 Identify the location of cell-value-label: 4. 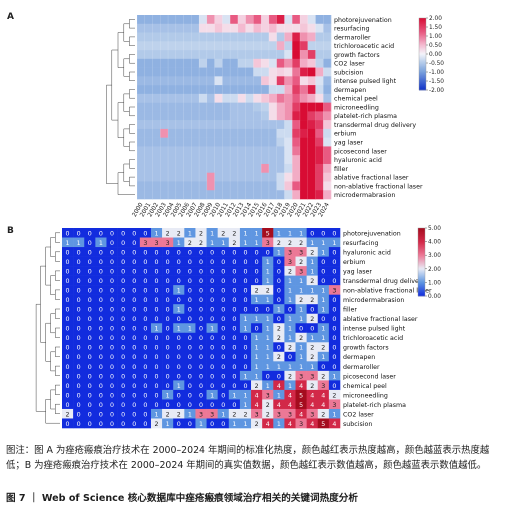
(334, 424).